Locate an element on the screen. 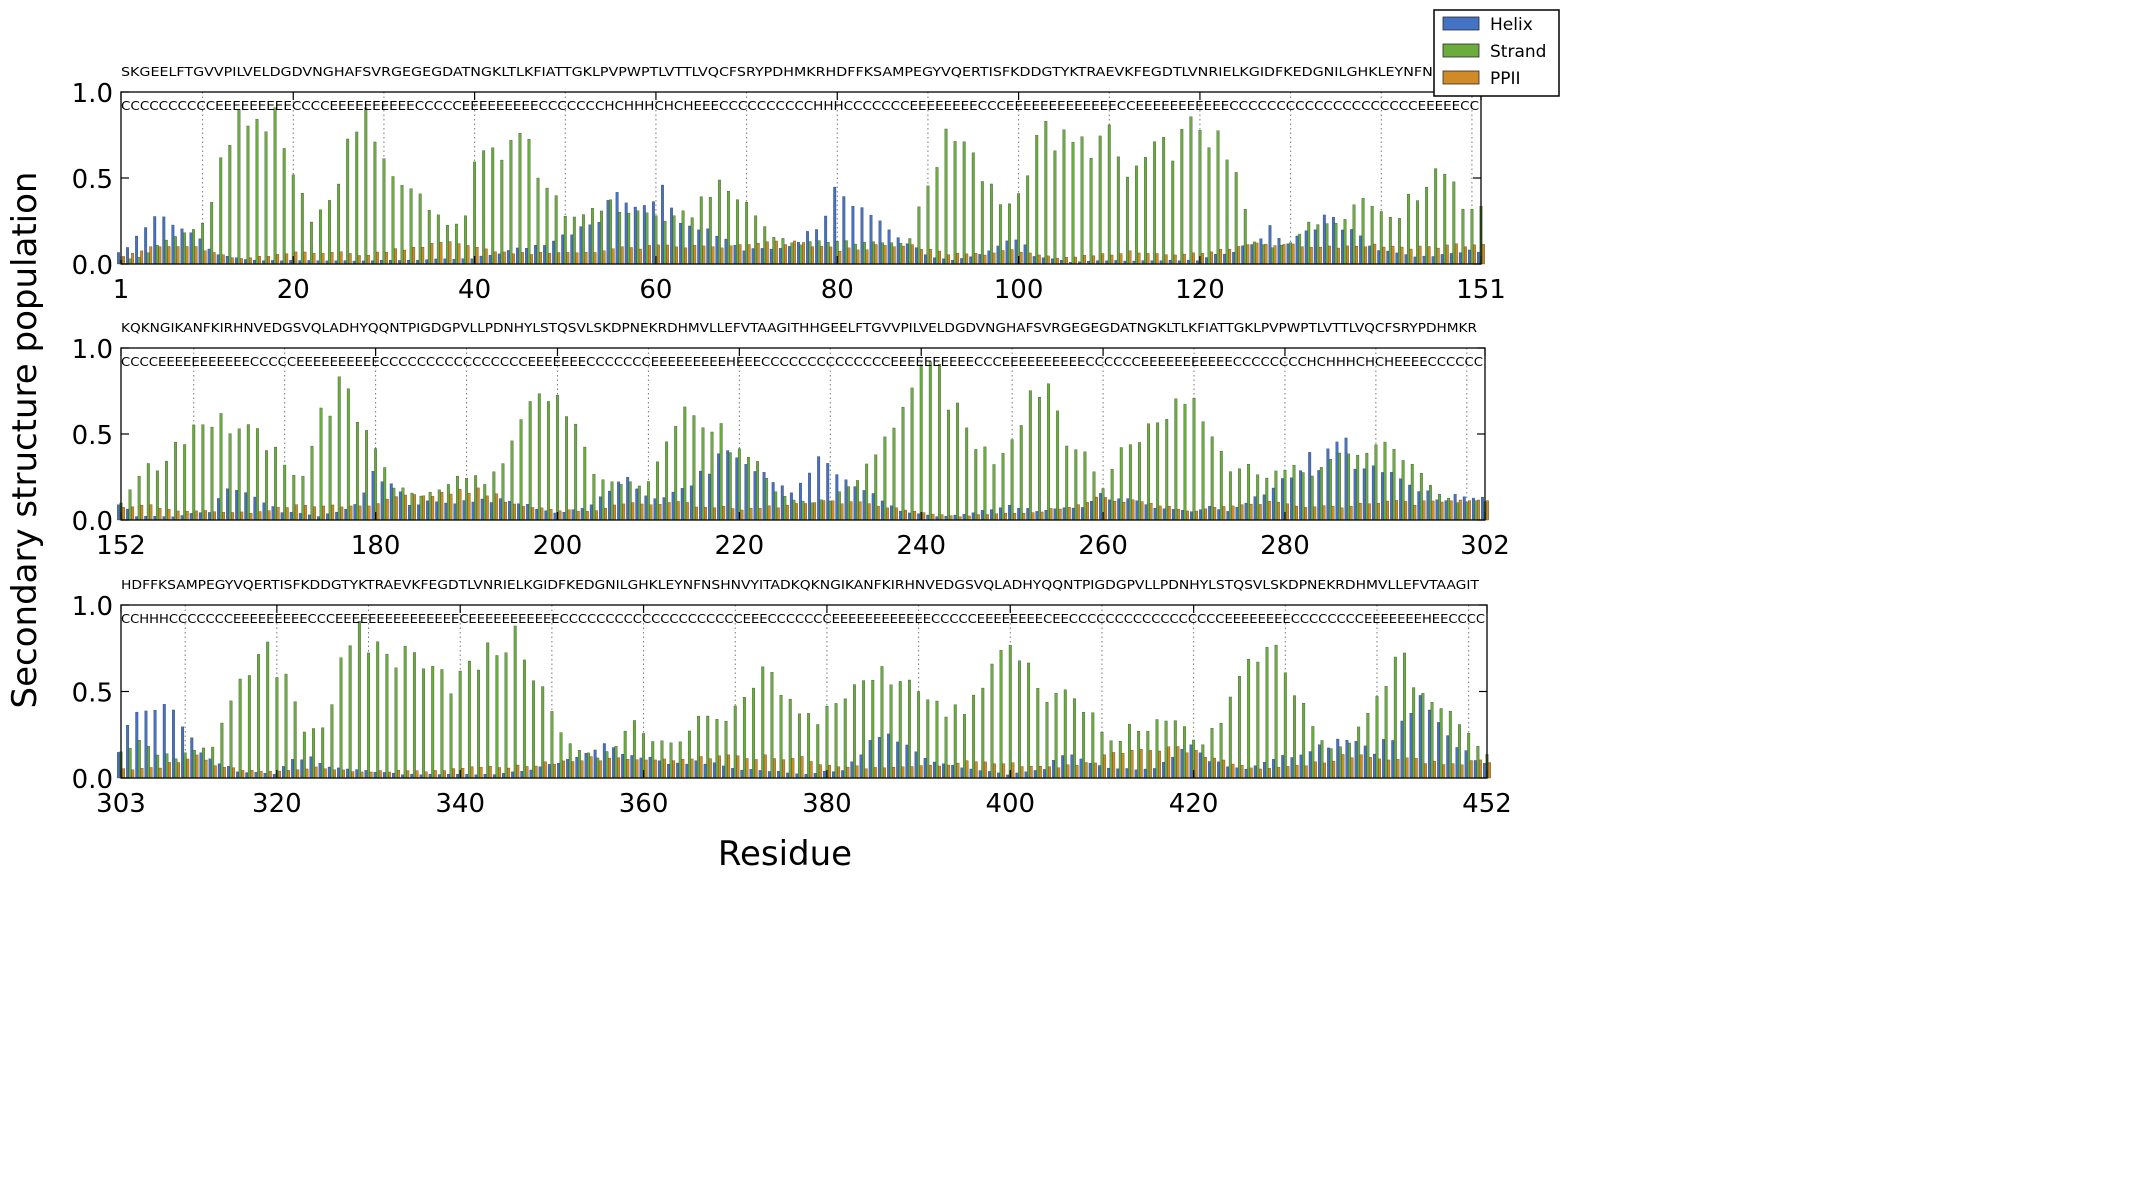  legend-label-strand: Strand is located at coordinates (1518, 52).